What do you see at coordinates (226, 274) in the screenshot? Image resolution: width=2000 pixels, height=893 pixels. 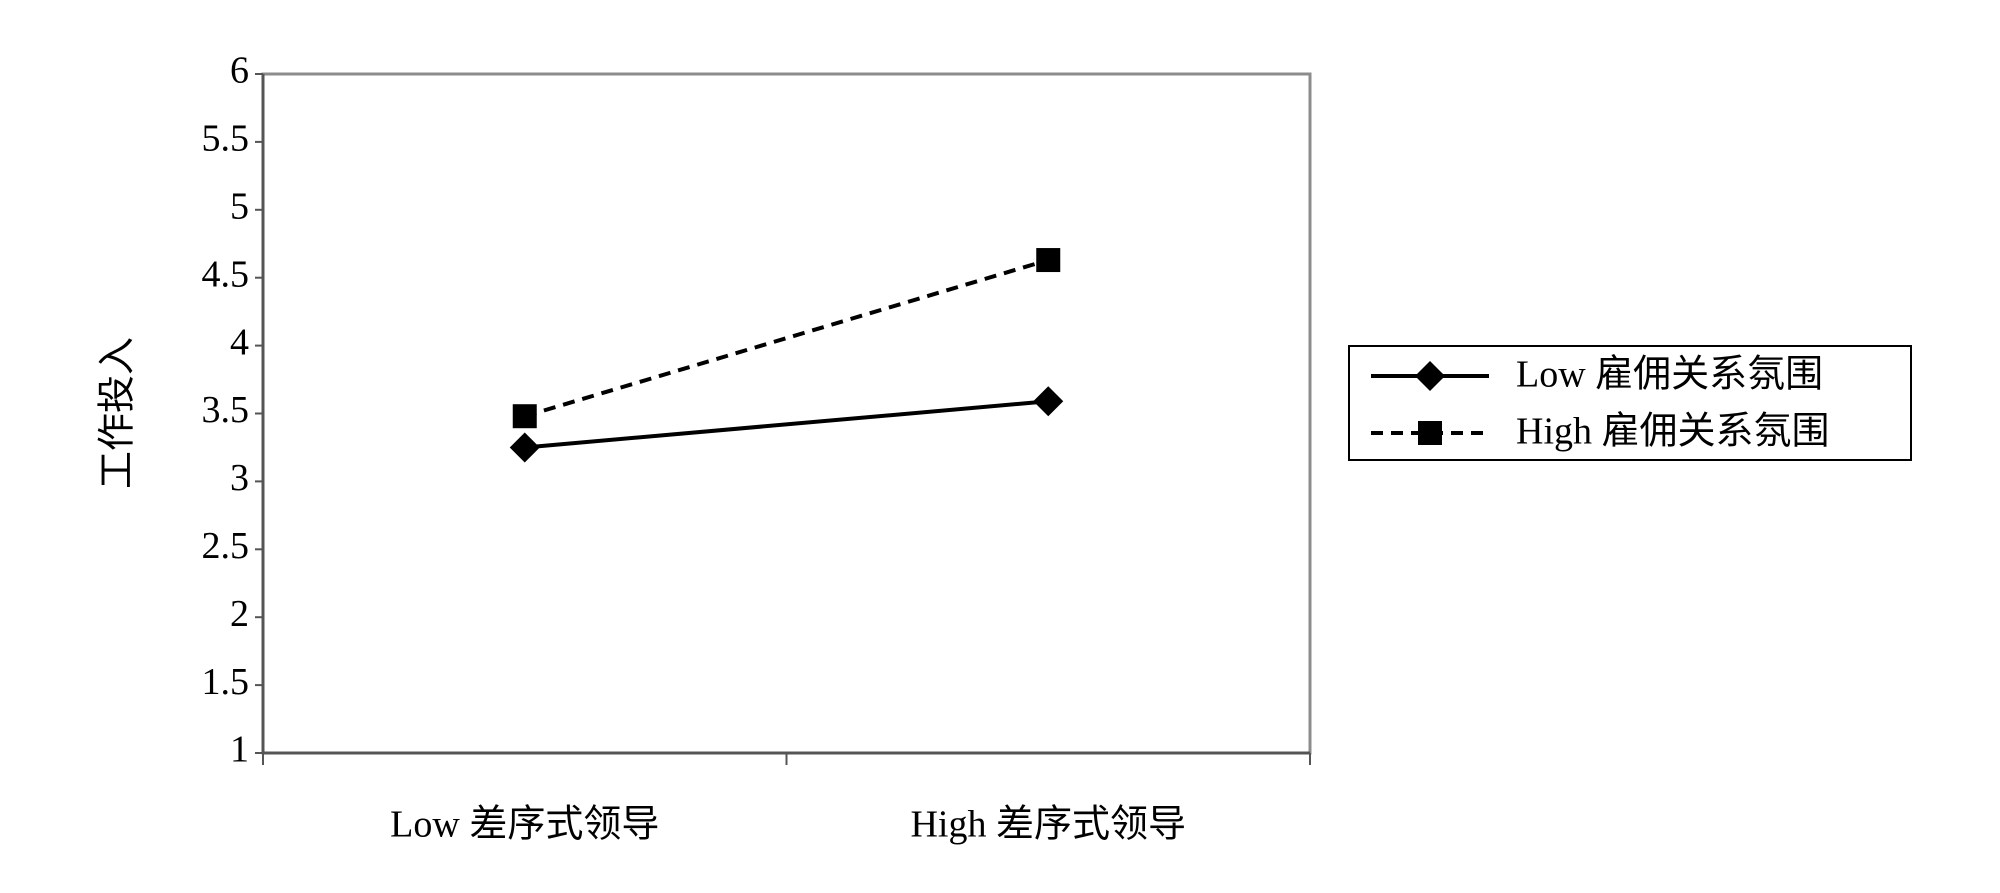 I see `y-tick-label: 4.5` at bounding box center [226, 274].